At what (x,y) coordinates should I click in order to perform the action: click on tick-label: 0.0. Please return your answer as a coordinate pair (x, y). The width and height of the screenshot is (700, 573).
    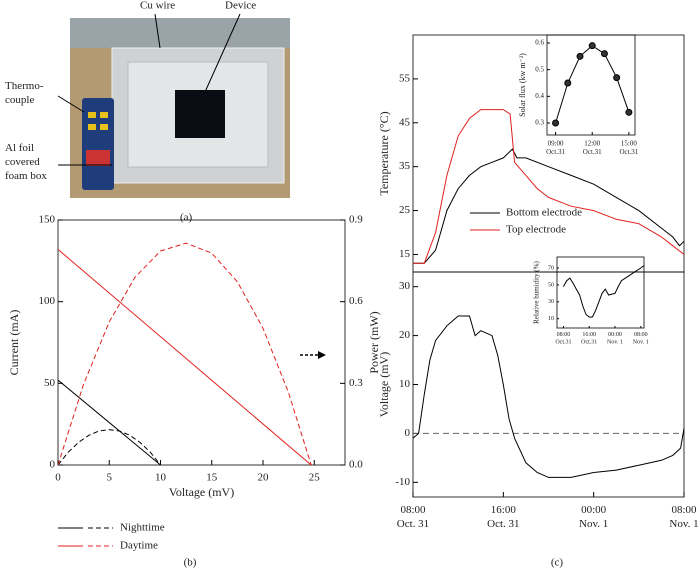
    Looking at the image, I should click on (356, 465).